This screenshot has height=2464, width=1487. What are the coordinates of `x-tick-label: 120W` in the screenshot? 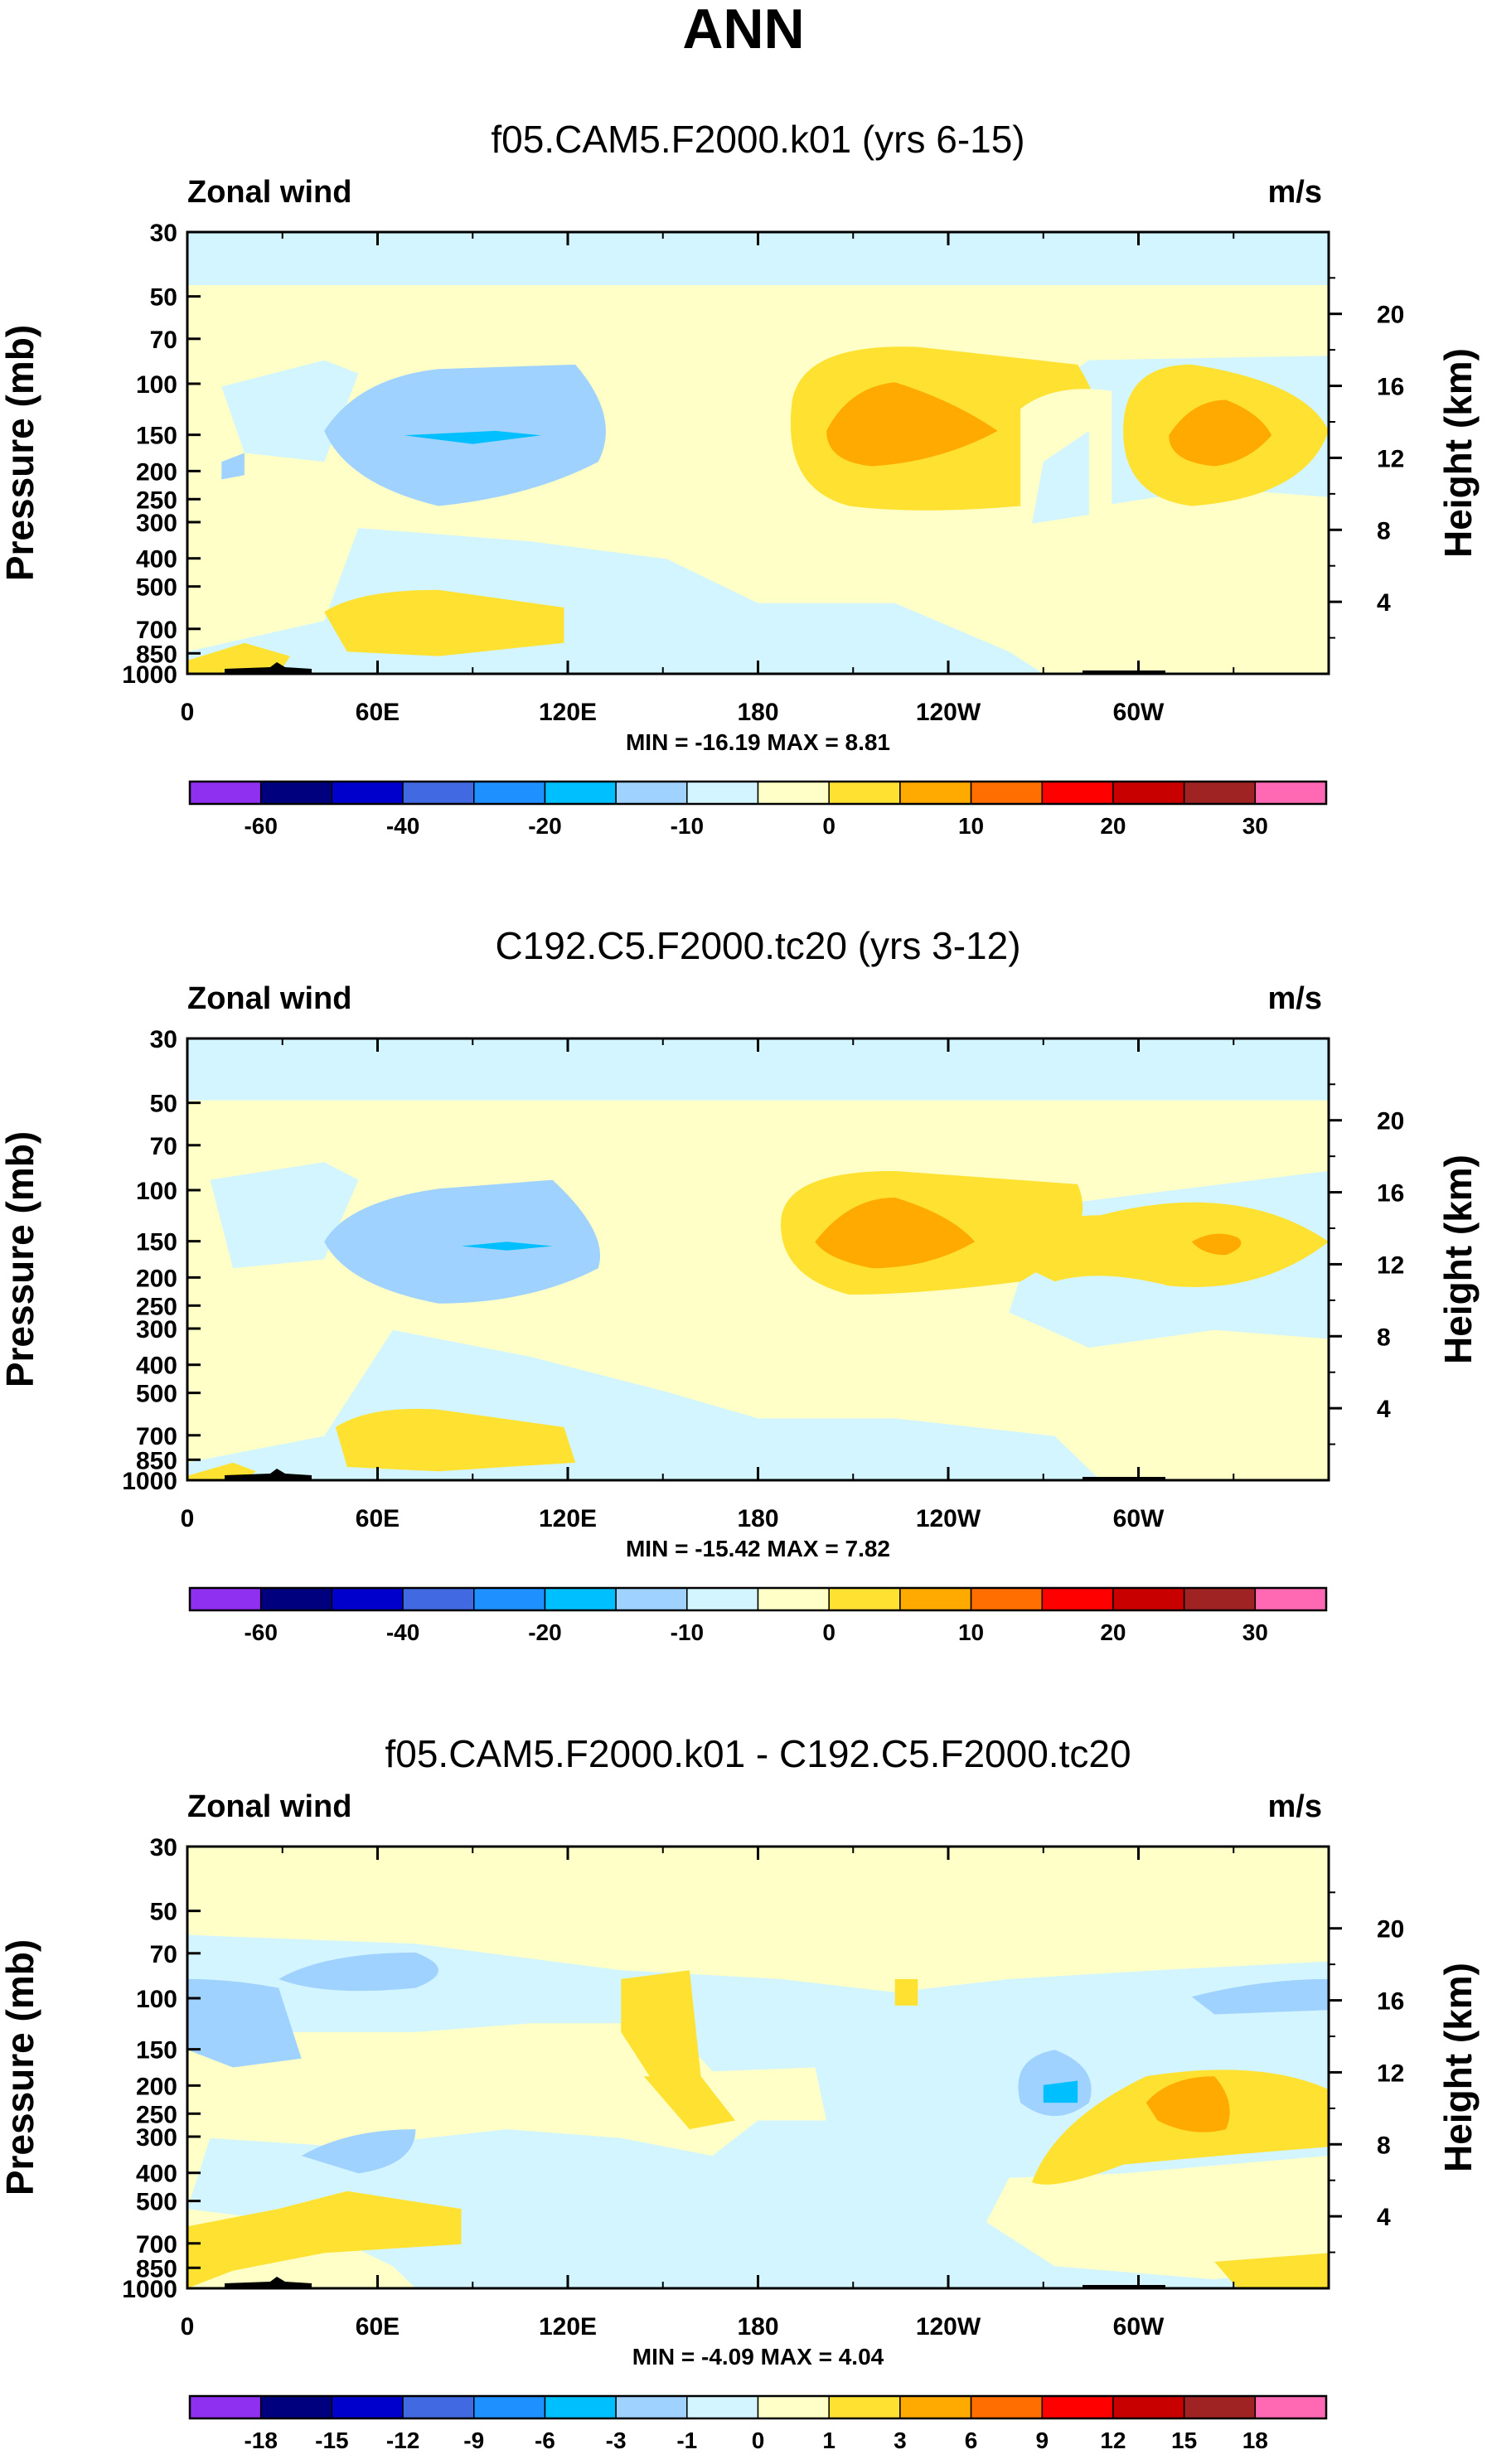 It's located at (948, 2327).